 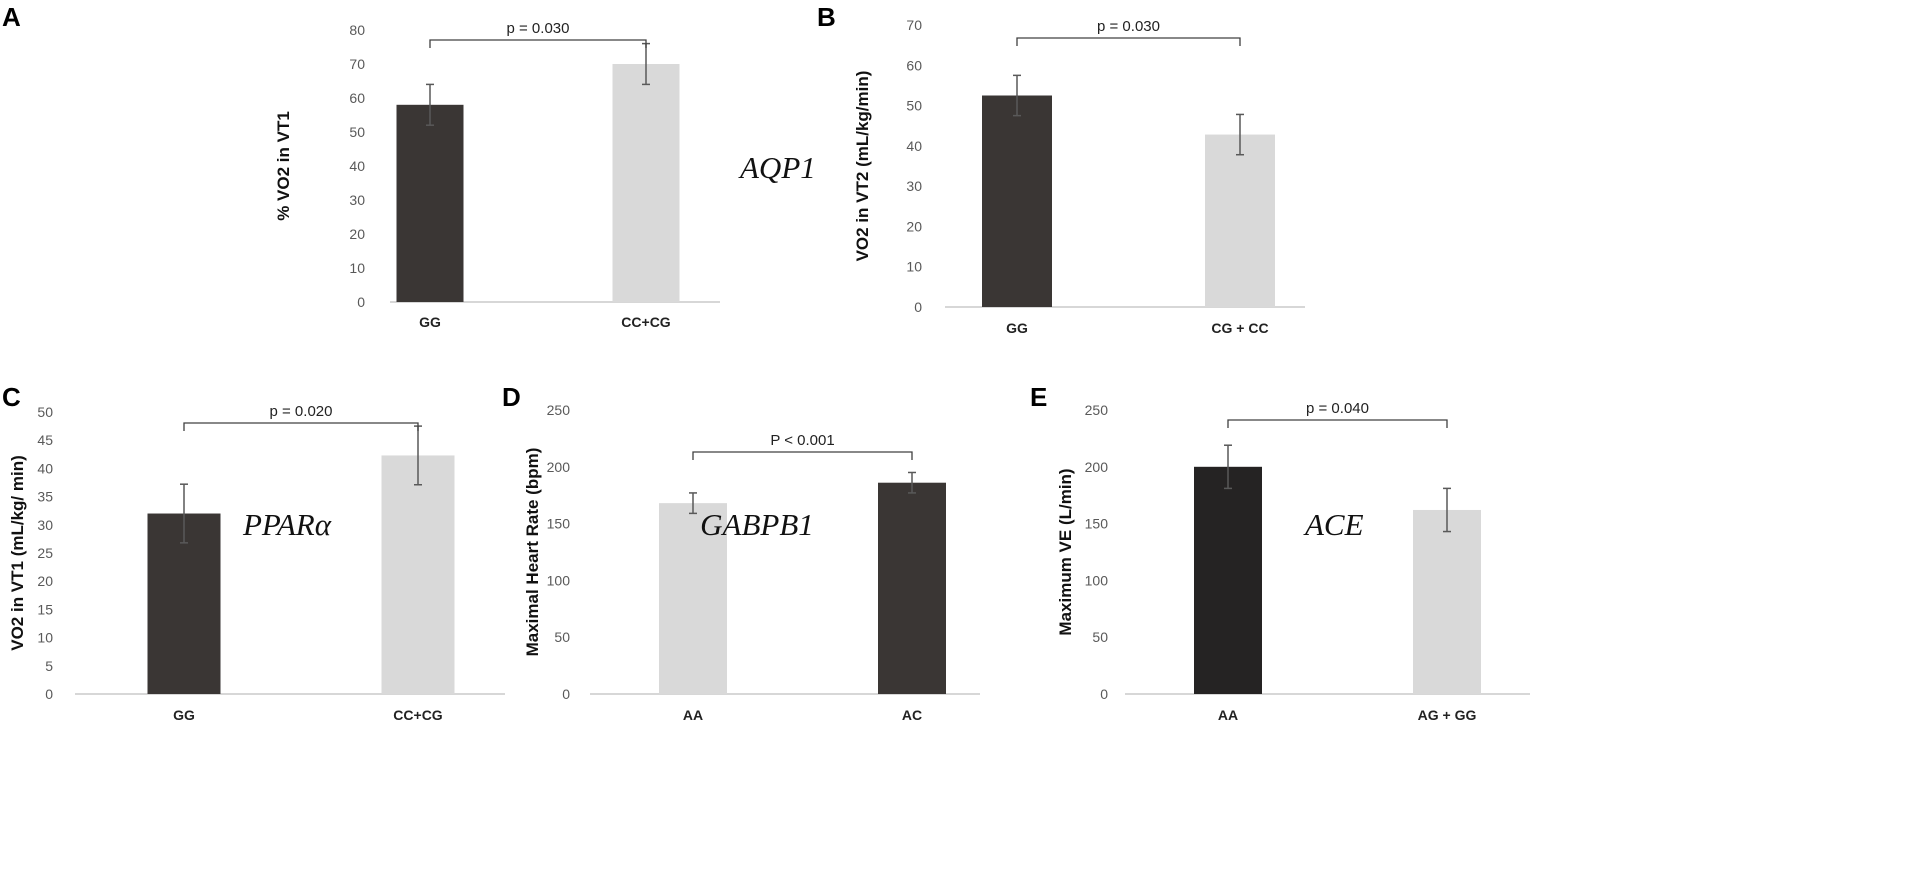 What do you see at coordinates (283, 166) in the screenshot?
I see `y-axis-label: % VO2 in VT1` at bounding box center [283, 166].